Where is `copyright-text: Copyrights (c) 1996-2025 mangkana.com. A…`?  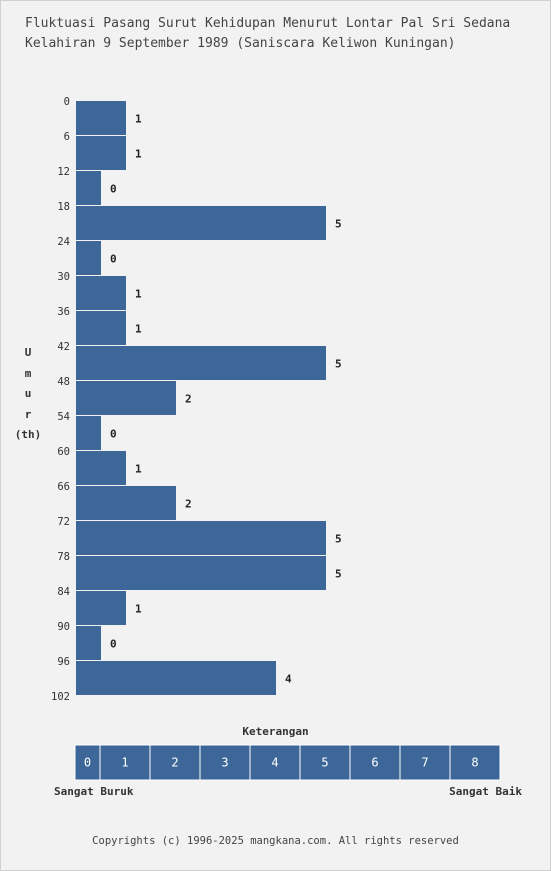 copyright-text: Copyrights (c) 1996-2025 mangkana.com. A… is located at coordinates (275, 841).